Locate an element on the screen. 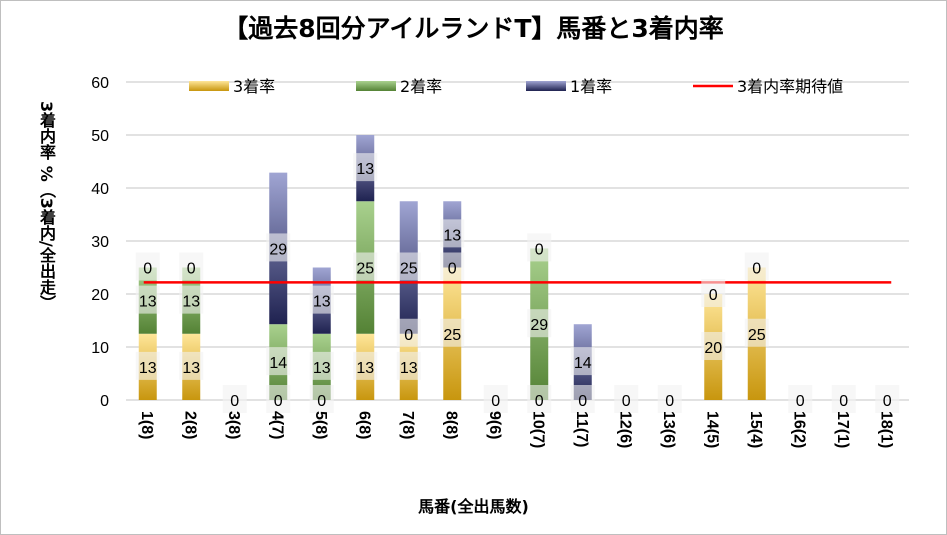 The height and width of the screenshot is (535, 947). y-tick-label: 20 is located at coordinates (100, 295).